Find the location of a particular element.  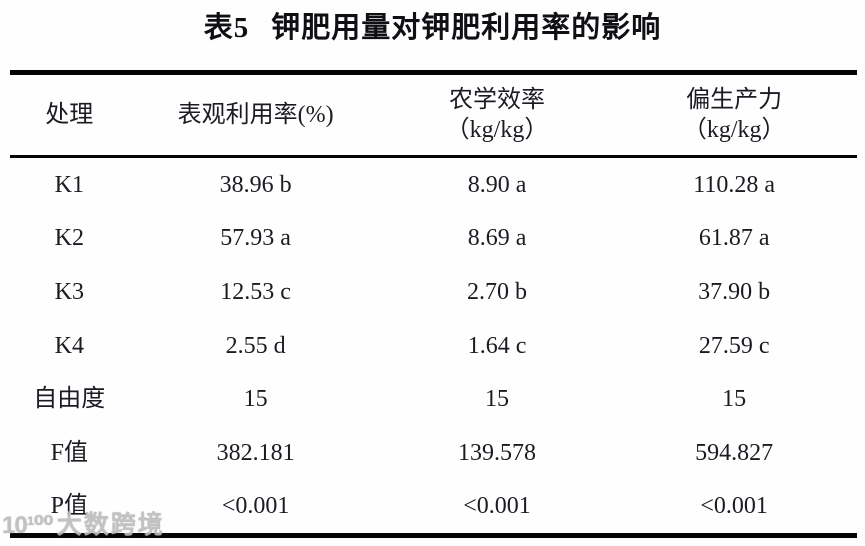

cell-partial-productivity: <0.001 is located at coordinates (734, 506).